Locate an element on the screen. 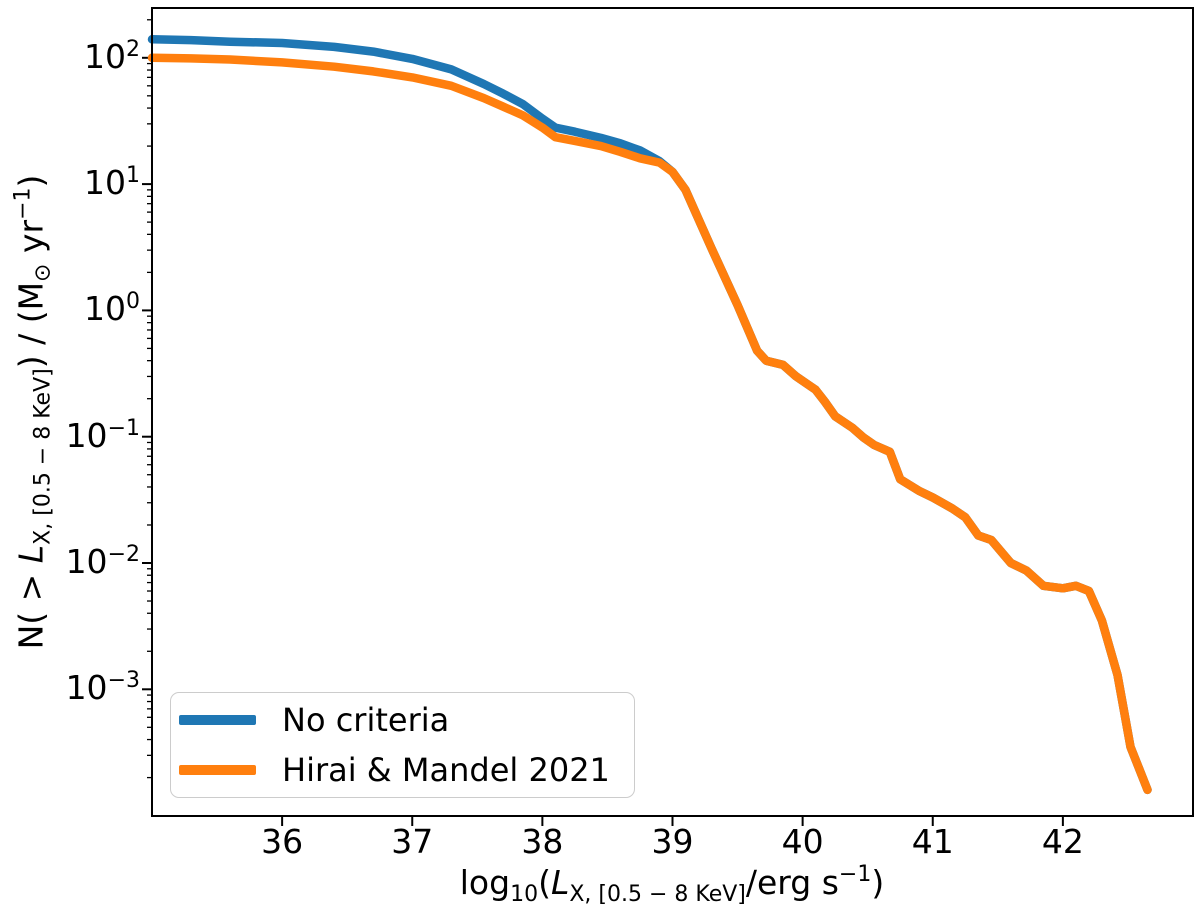 Image resolution: width=1200 pixels, height=909 pixels. legend-label: Hirai & Mandel 2021 is located at coordinates (446, 770).